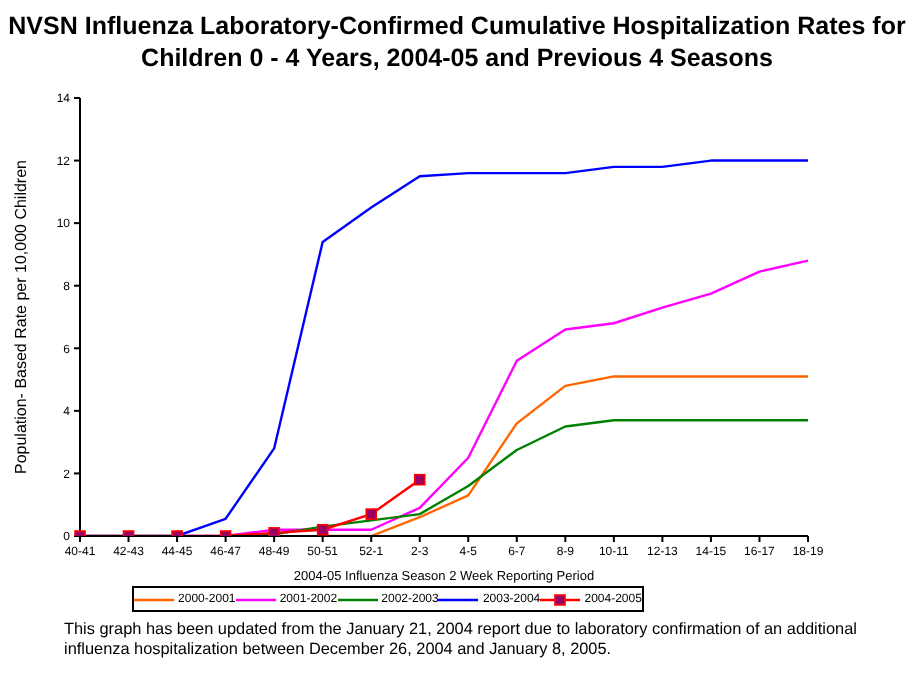 The width and height of the screenshot is (914, 686). I want to click on chart-title: NVSN Influenza Laboratory-Confirmed Cumulative Hospitalization Rates for Children 0 - 4 Years, 2004-05 and Previous 4 Seasons, so click(457, 42).